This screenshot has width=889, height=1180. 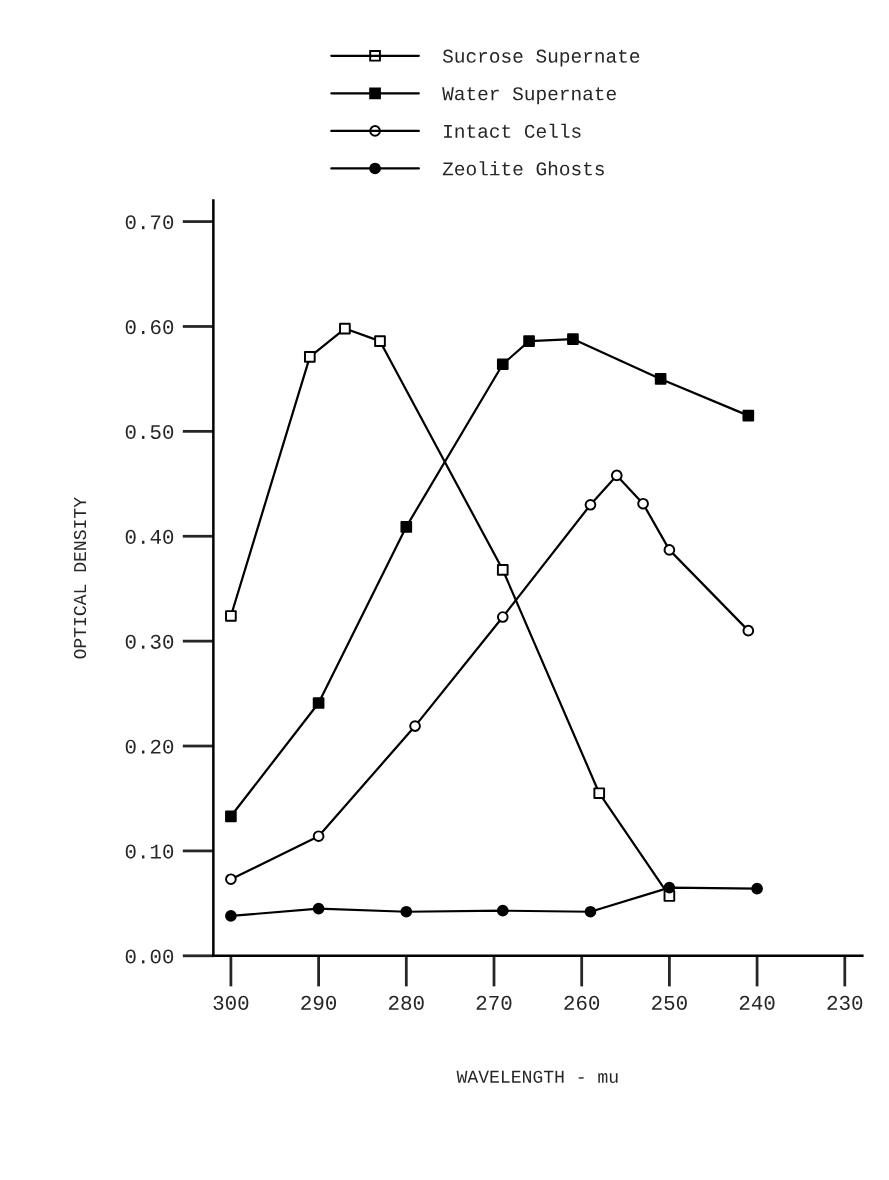 What do you see at coordinates (149, 327) in the screenshot?
I see `y-tick-label: 0.60` at bounding box center [149, 327].